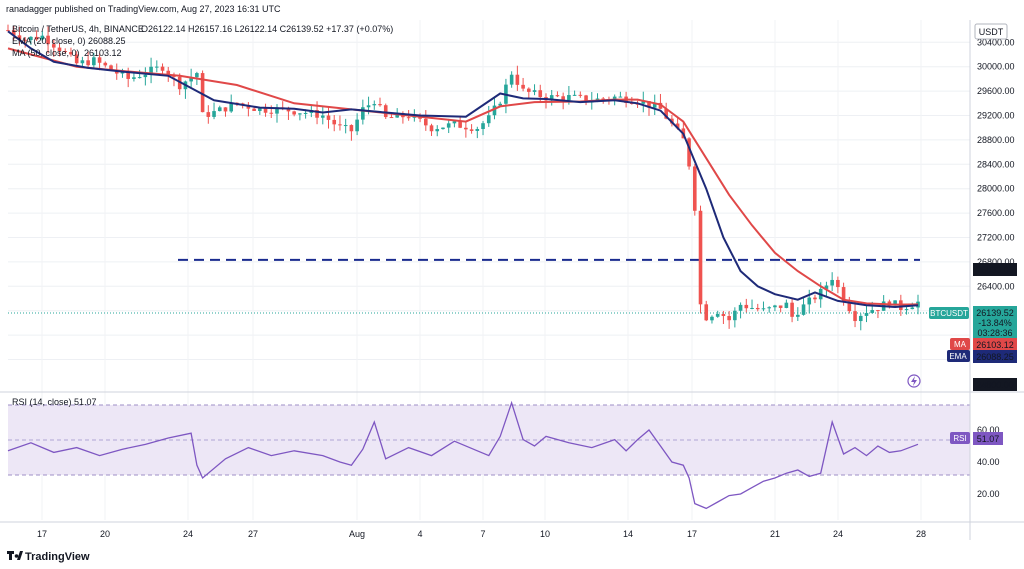 The image size is (1024, 569). I want to click on rsi-tag, so click(960, 438).